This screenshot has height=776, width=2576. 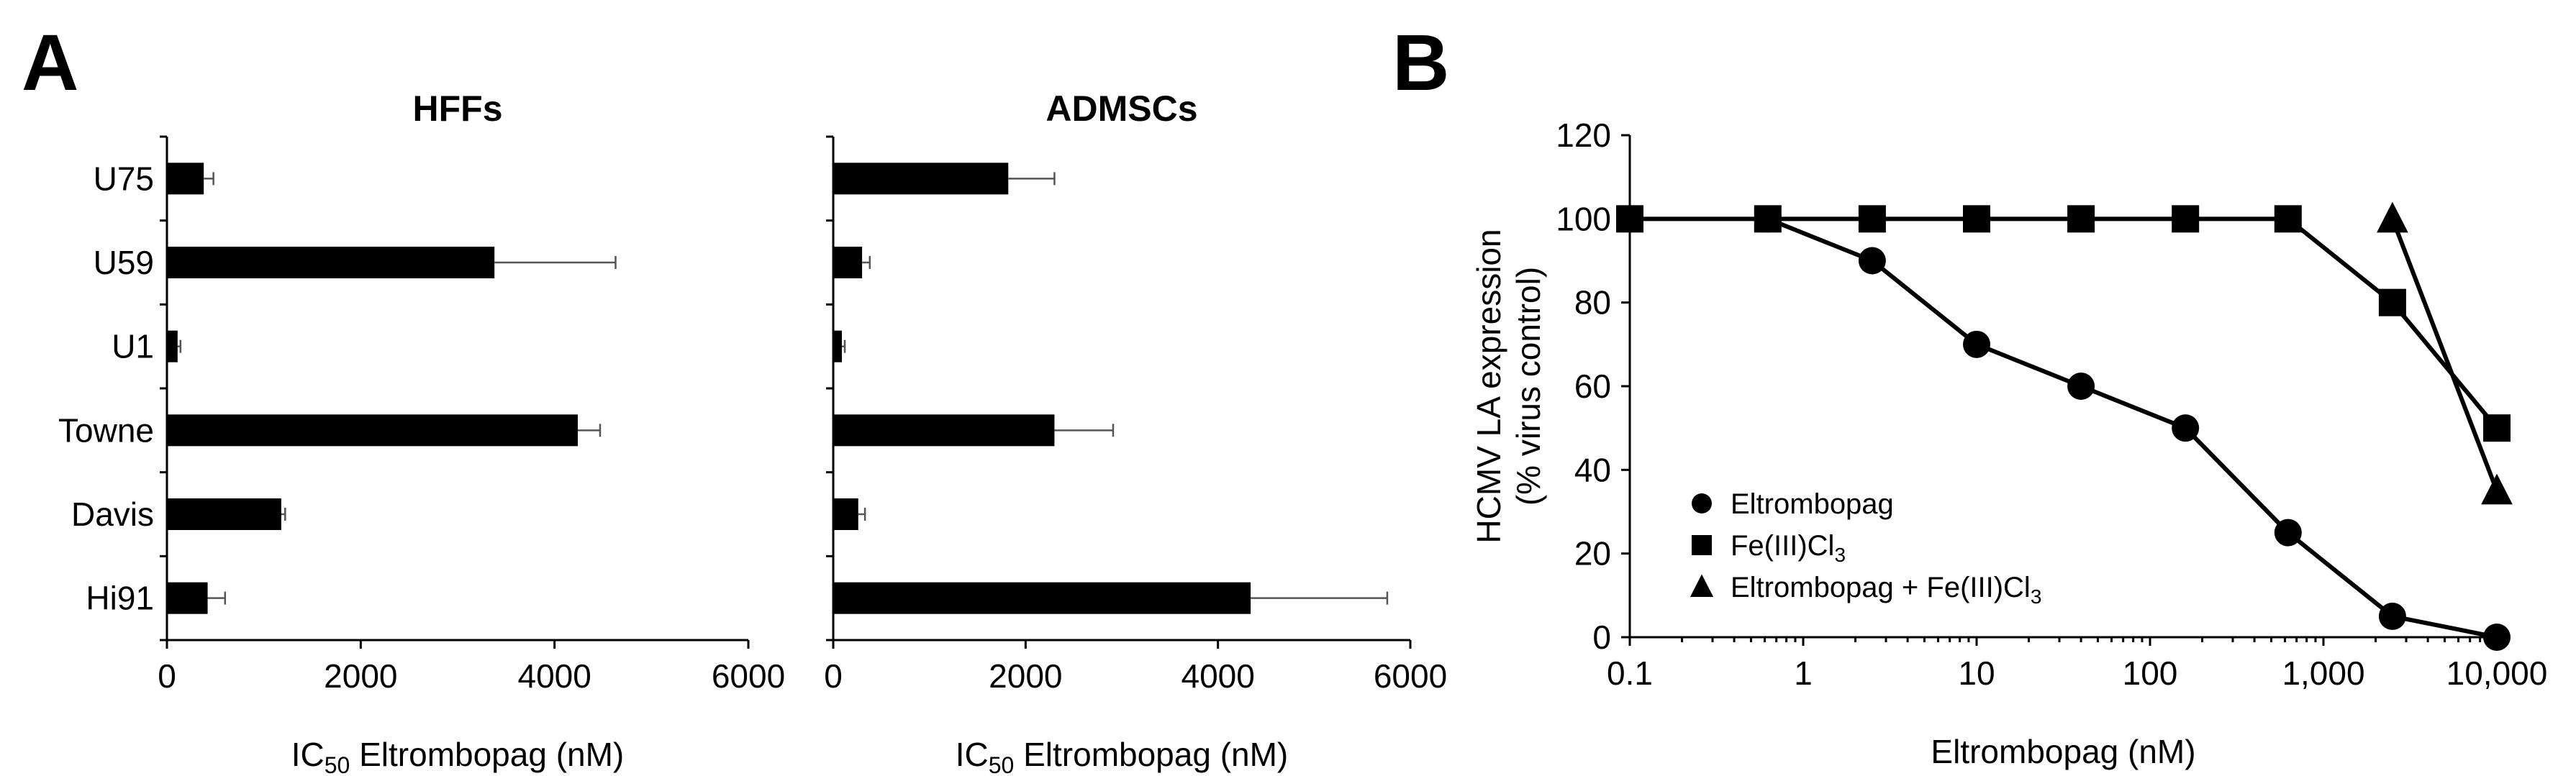 I want to click on admscs-x-tick-label: 4000, so click(x=1217, y=676).